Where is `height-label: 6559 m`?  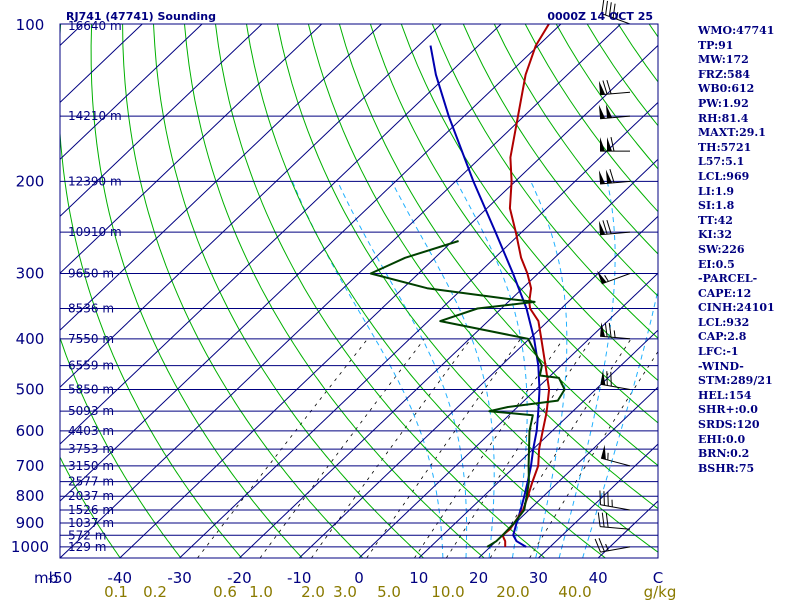
height-label: 6559 m is located at coordinates (91, 366).